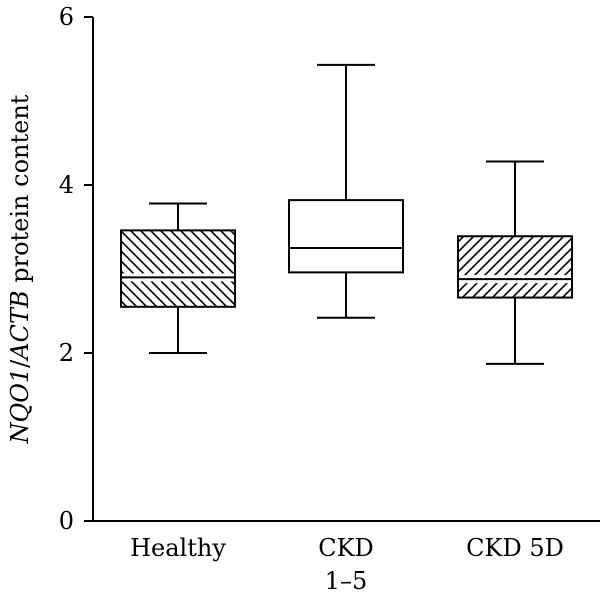 The width and height of the screenshot is (600, 600). I want to click on x-category-label: CKD 5D, so click(515, 548).